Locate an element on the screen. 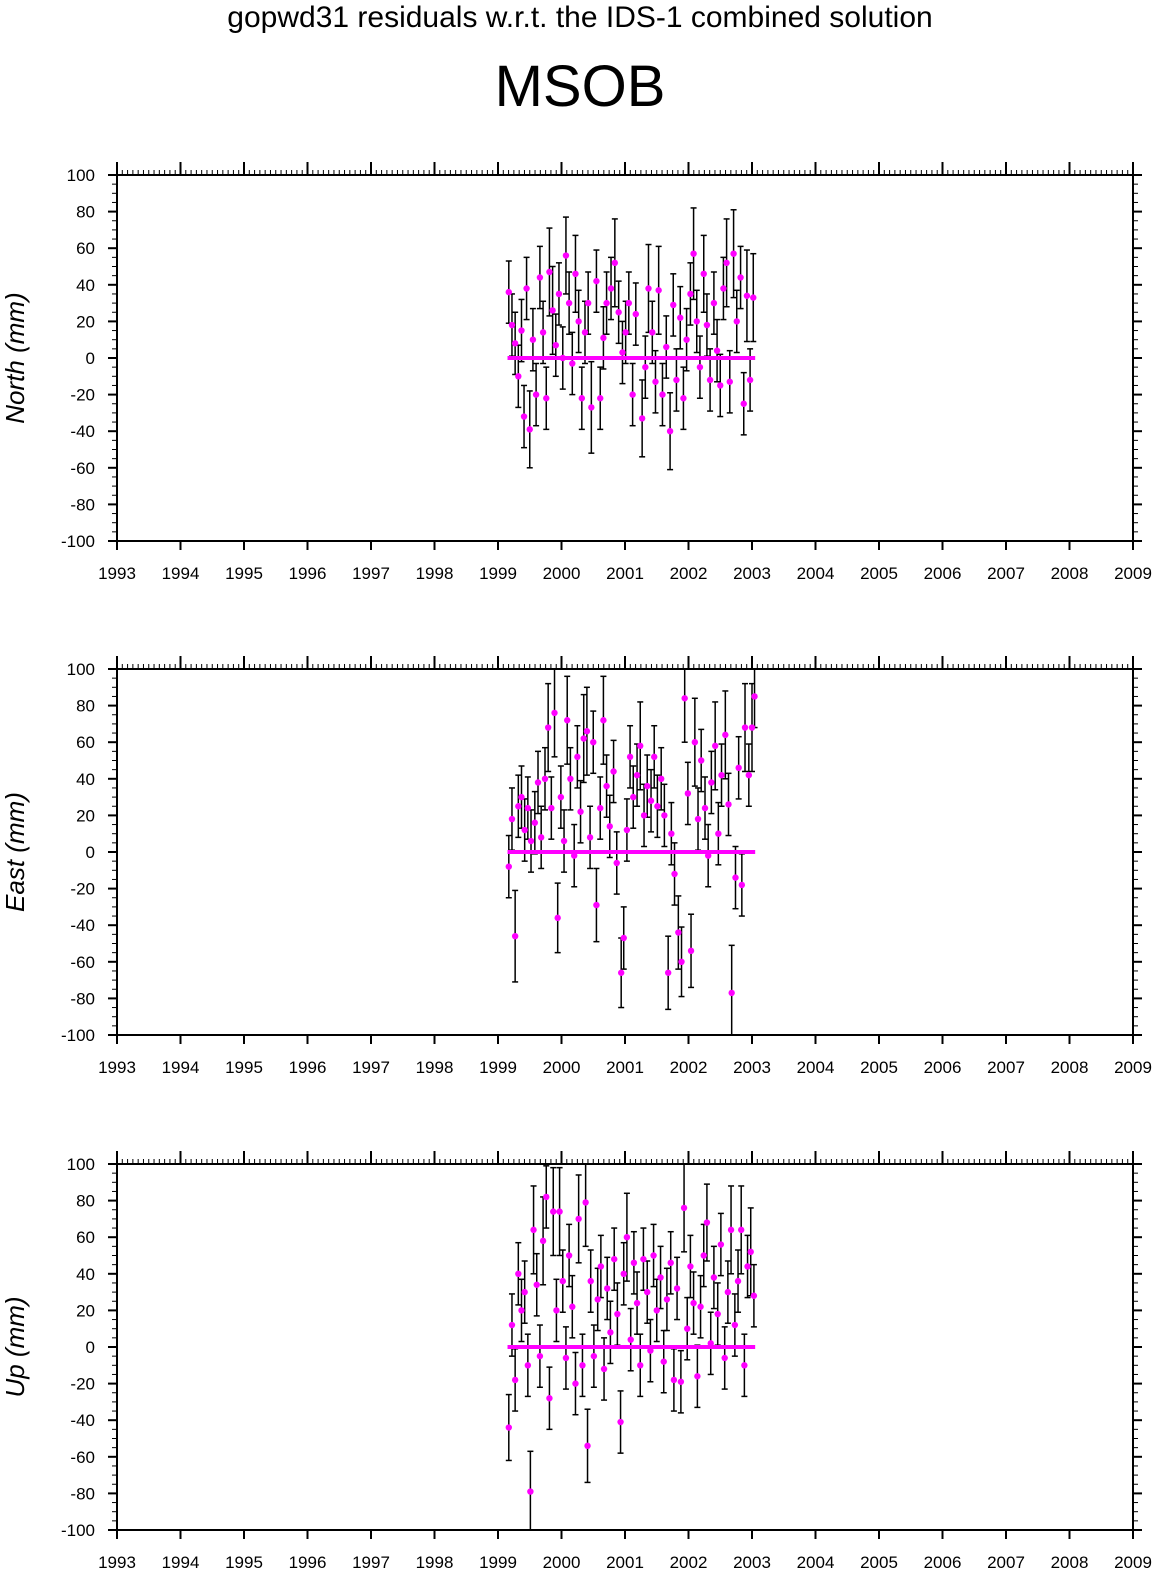 The width and height of the screenshot is (1160, 1575). panel-1-xtick-label: 1997 is located at coordinates (371, 573).